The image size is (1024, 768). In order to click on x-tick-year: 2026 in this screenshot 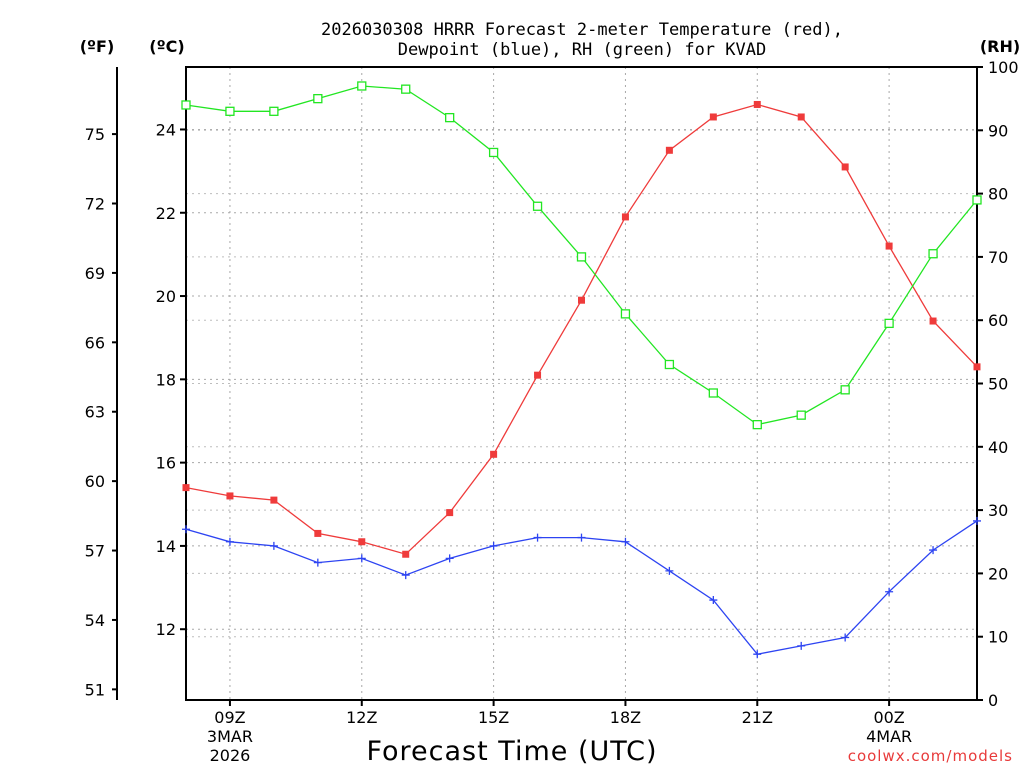, I will do `click(230, 755)`.